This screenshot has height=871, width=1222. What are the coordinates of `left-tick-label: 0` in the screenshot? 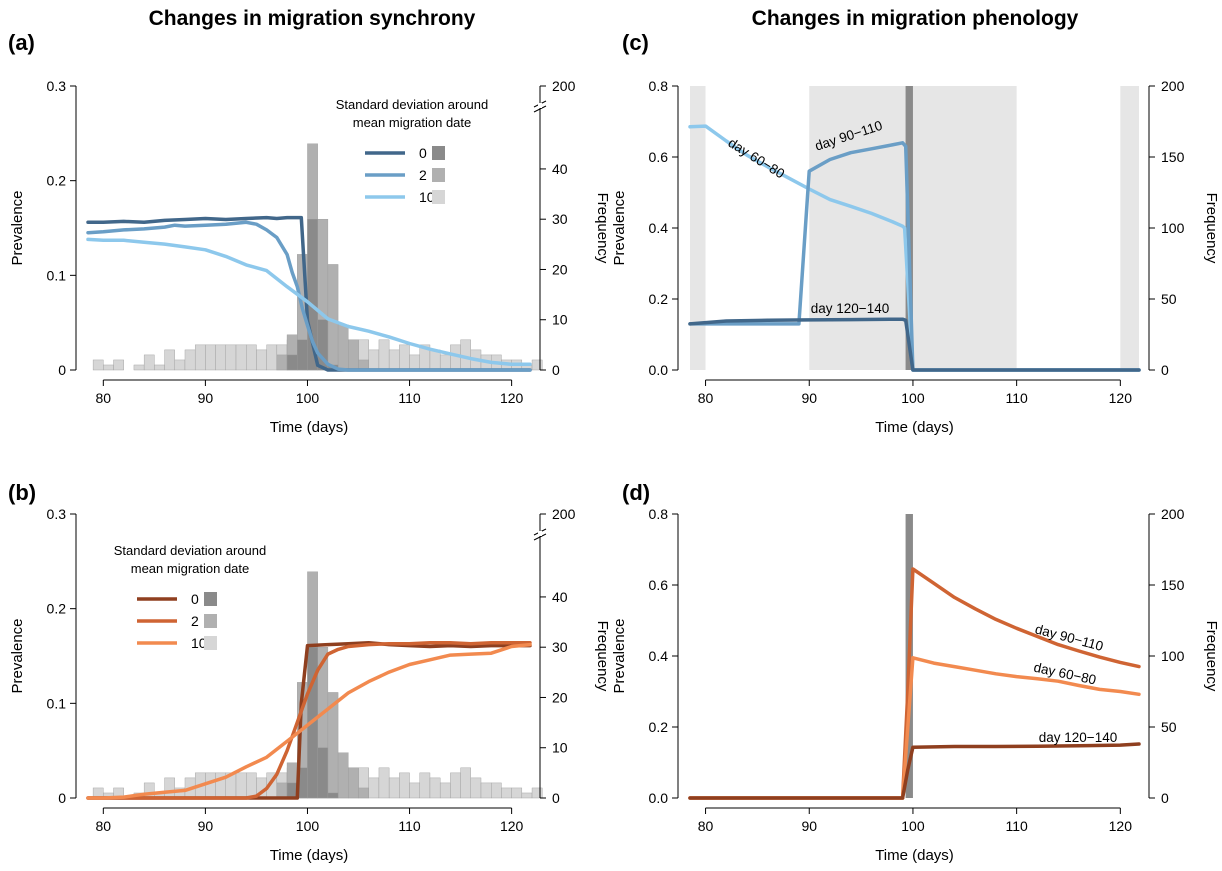 It's located at (62, 798).